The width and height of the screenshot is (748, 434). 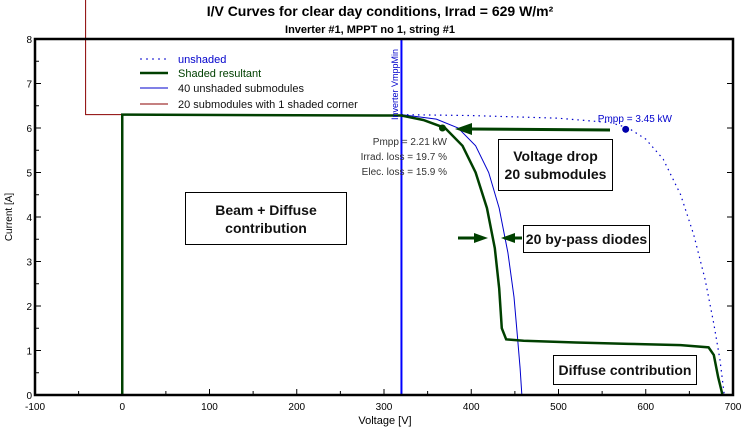 What do you see at coordinates (9, 217) in the screenshot?
I see `y-axis-label: Current [A]` at bounding box center [9, 217].